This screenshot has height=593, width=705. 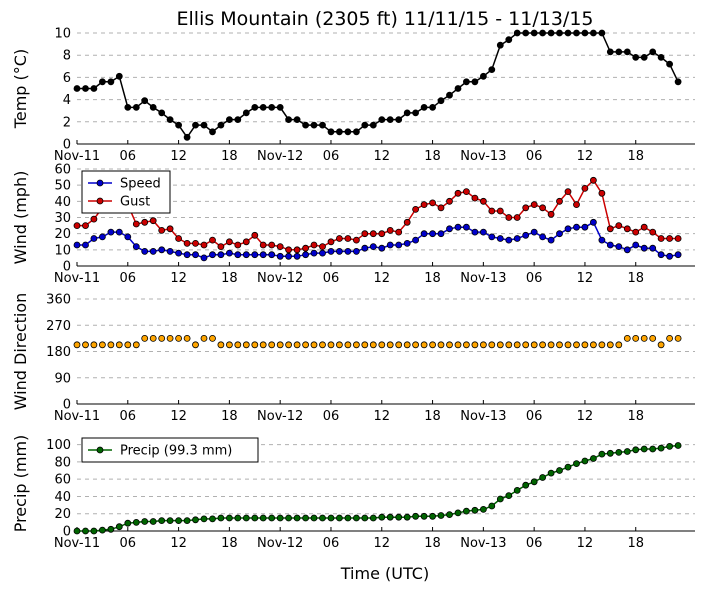 I want to click on panel-2-y-tick-50: 50, so click(x=62, y=186).